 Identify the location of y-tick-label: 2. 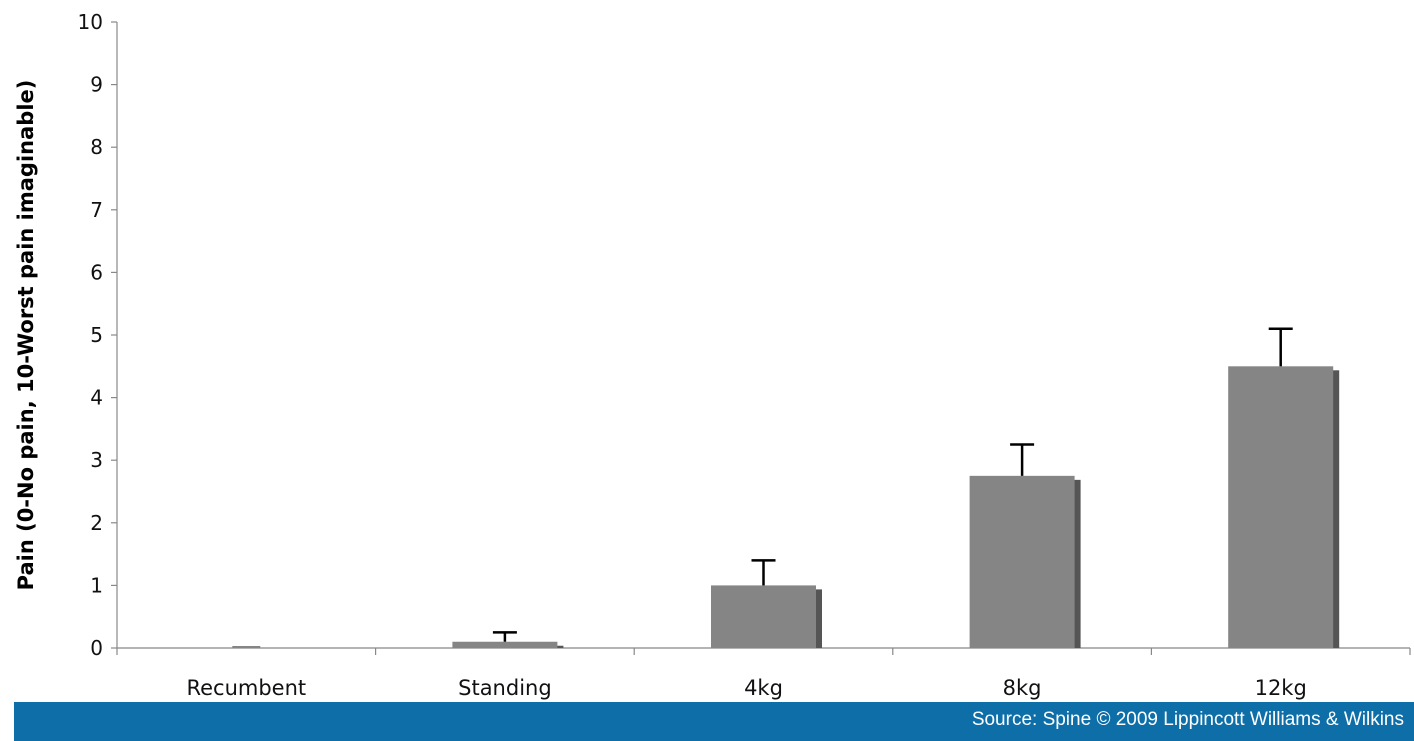
(96, 523).